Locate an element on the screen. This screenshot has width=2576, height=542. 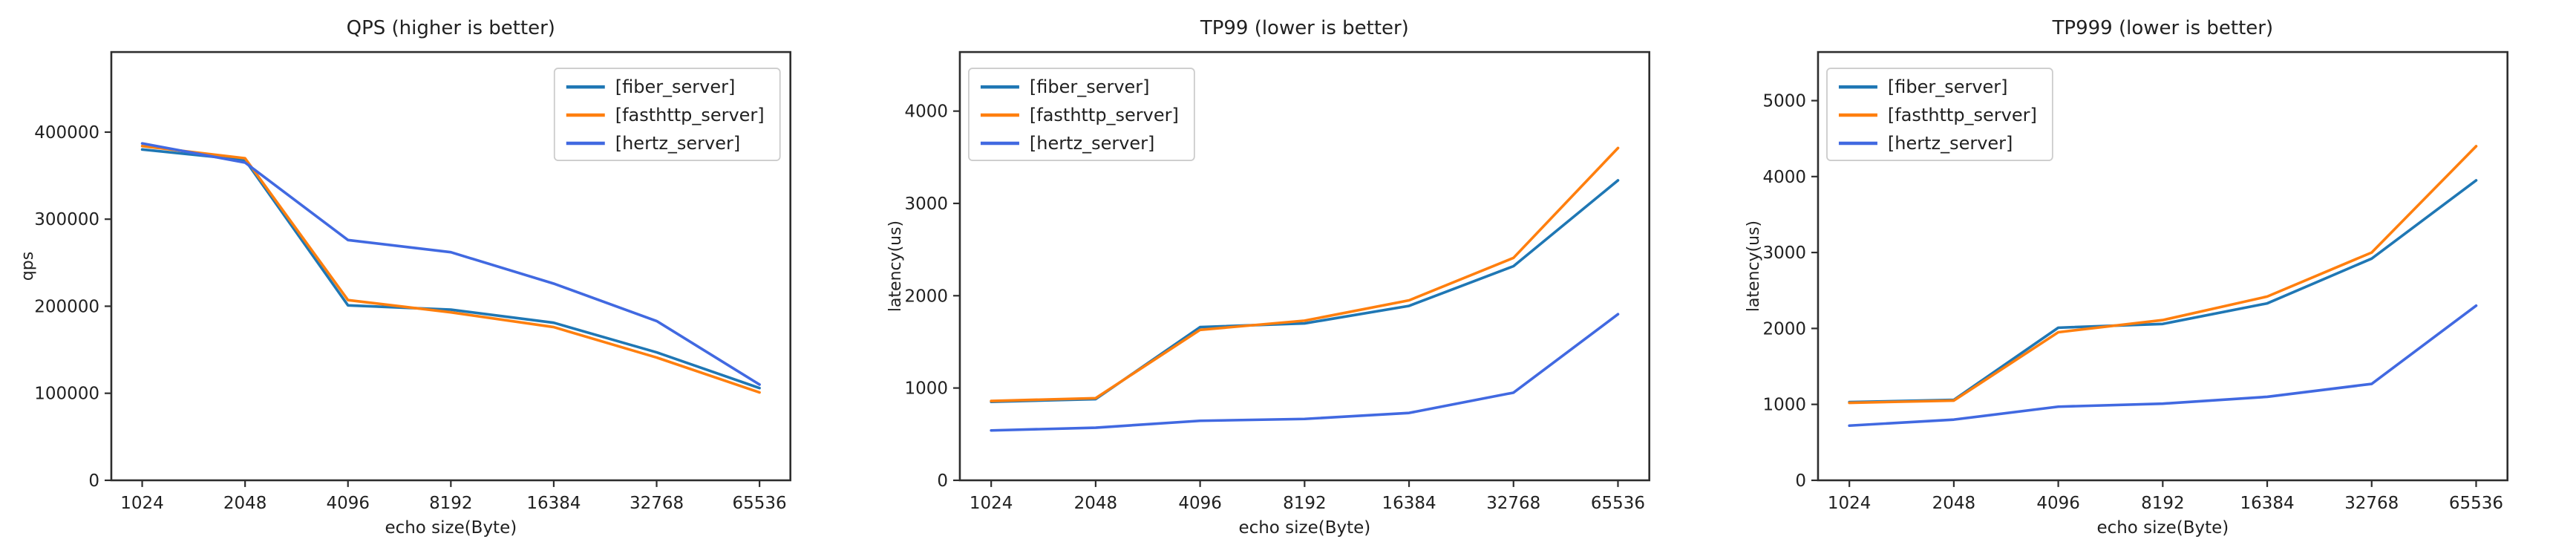
y-tick-label: 5000 is located at coordinates (1785, 101).